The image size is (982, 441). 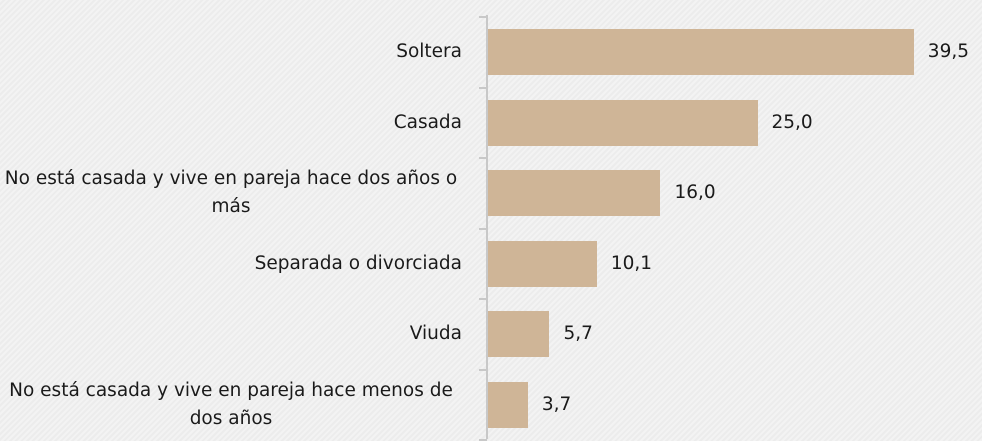 I want to click on category-label: Casada, so click(x=428, y=123).